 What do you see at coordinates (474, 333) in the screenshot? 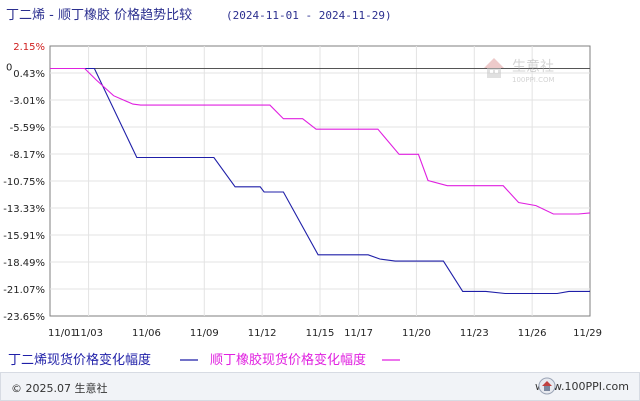
I see `x-tick-label: 11/23` at bounding box center [474, 333].